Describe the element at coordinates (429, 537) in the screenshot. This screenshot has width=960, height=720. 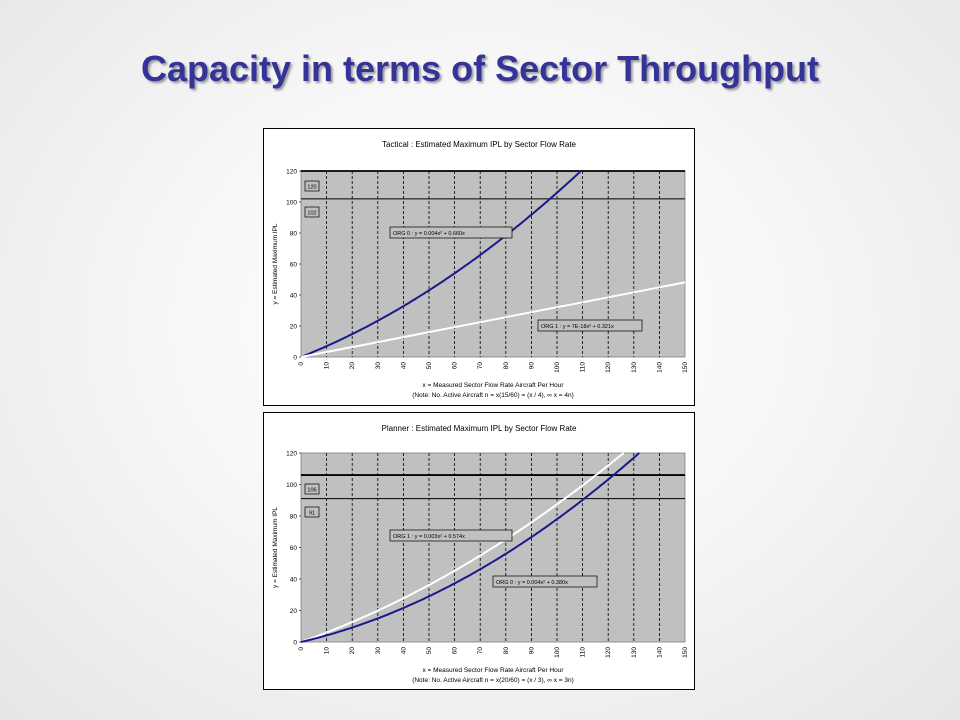
I see `equation-label: ORG 1 : y = 0.003x² + 0.574x` at that location.